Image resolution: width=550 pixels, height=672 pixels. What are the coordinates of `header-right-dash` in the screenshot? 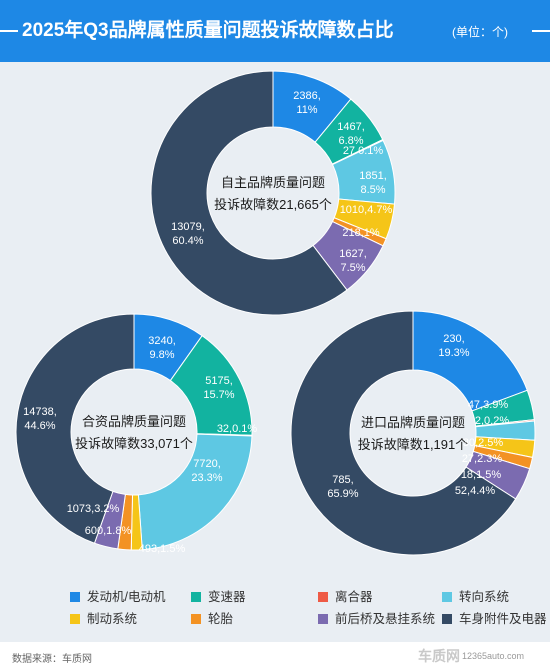 It's located at (541, 31).